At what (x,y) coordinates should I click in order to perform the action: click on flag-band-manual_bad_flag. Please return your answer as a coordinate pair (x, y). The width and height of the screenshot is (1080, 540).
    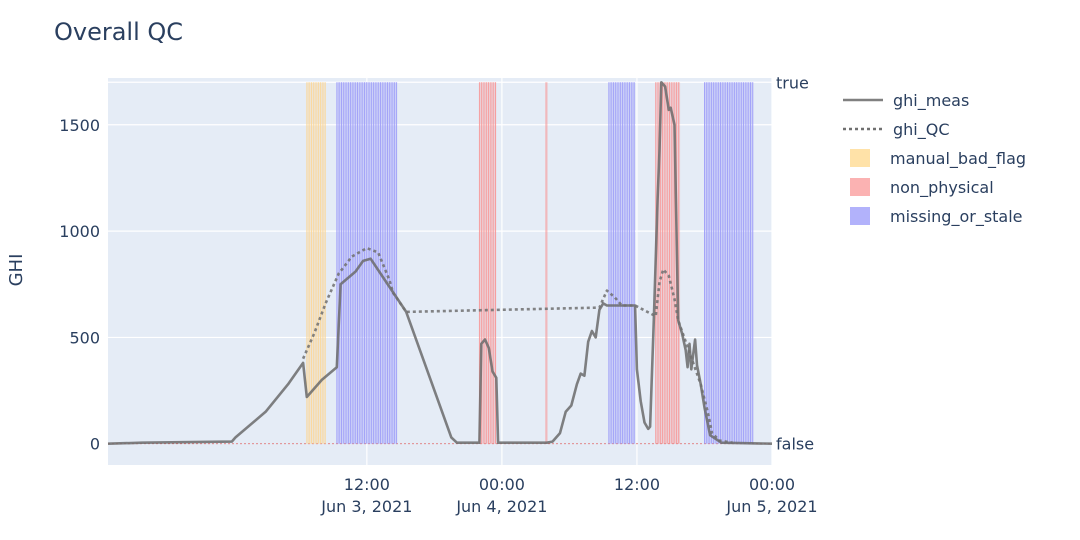
    Looking at the image, I should click on (316, 263).